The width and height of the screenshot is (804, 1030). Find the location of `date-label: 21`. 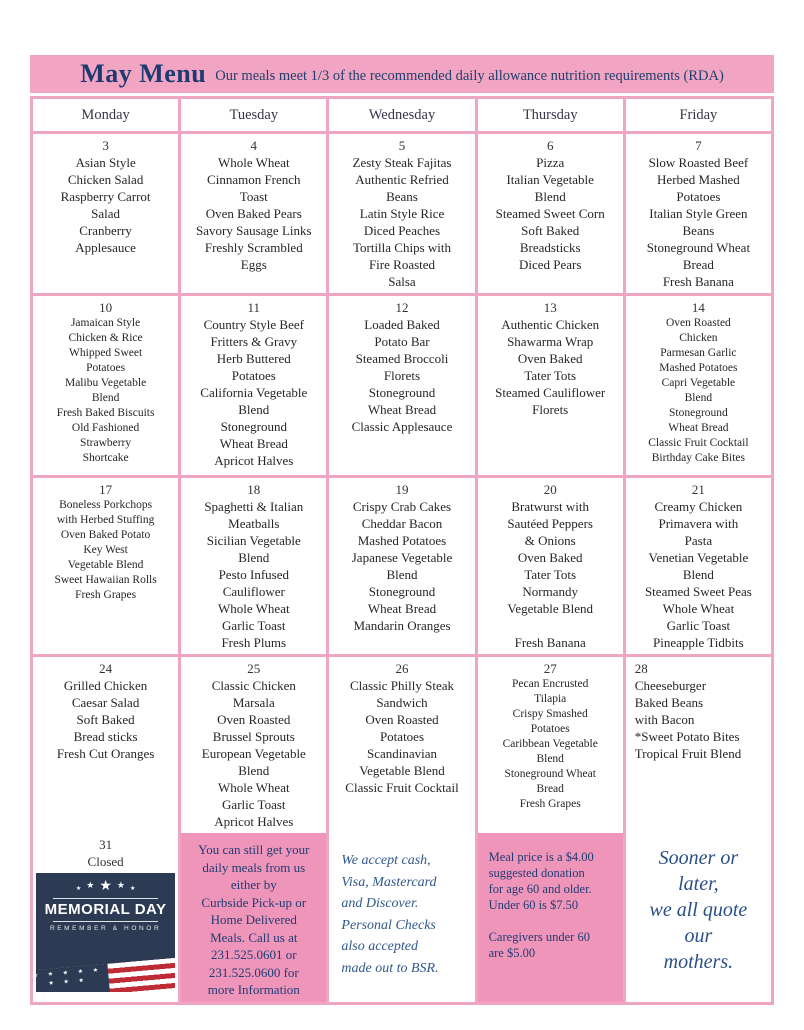

date-label: 21 is located at coordinates (698, 489).